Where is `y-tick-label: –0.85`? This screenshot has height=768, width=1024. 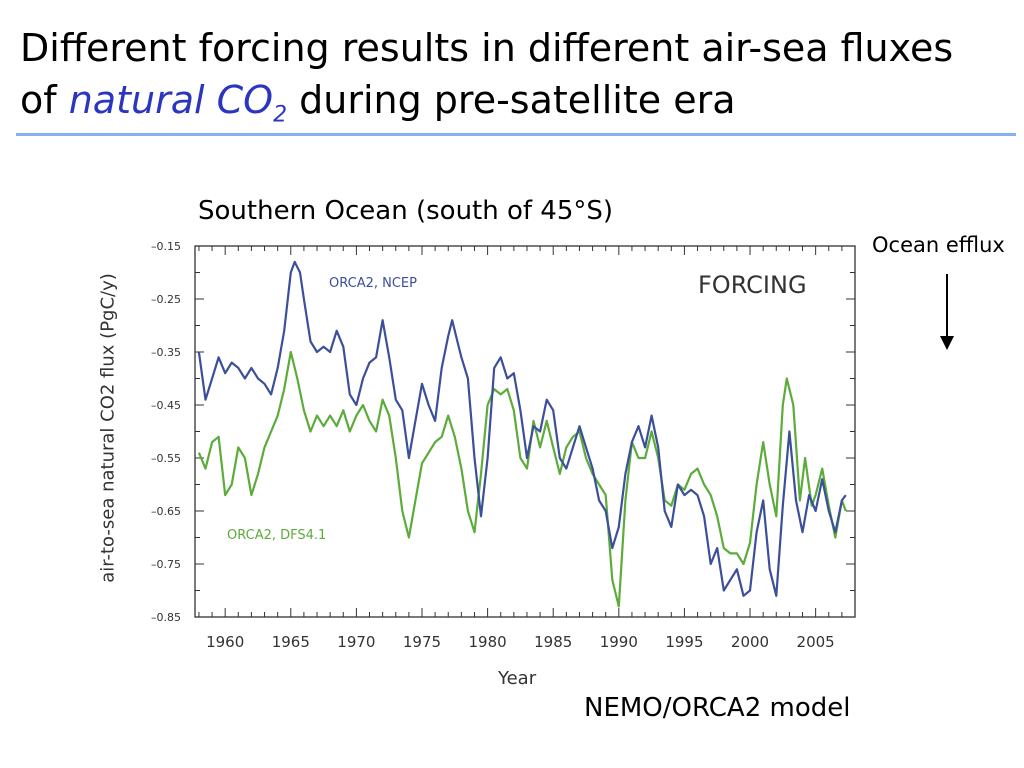 y-tick-label: –0.85 is located at coordinates (166, 617).